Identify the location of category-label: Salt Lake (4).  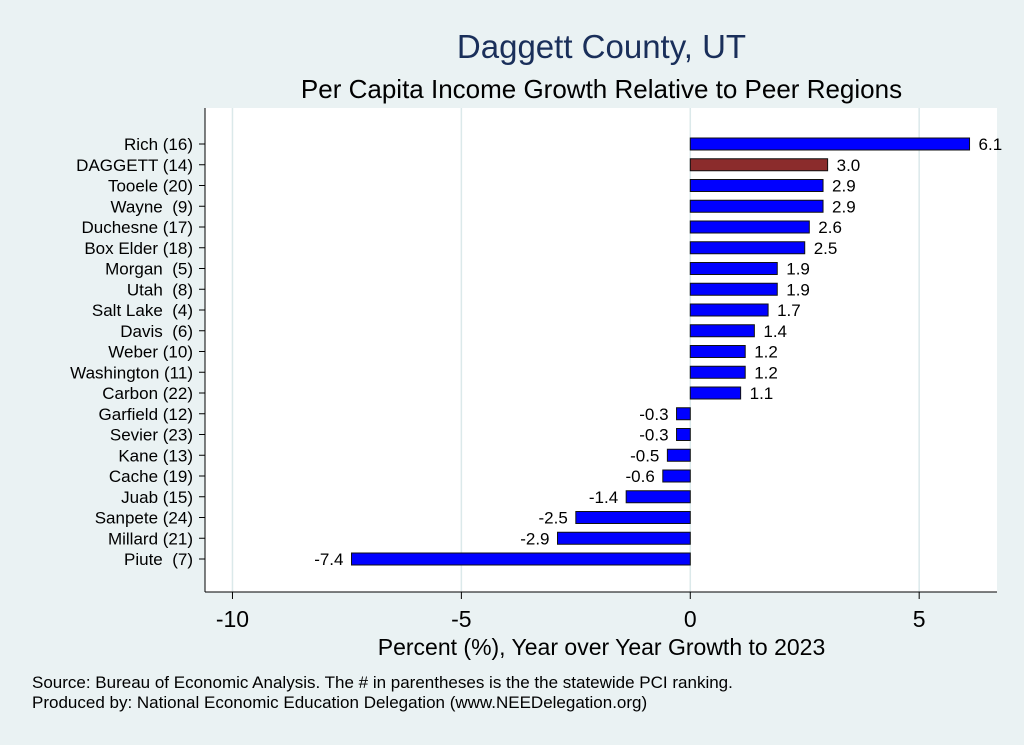
(142, 310).